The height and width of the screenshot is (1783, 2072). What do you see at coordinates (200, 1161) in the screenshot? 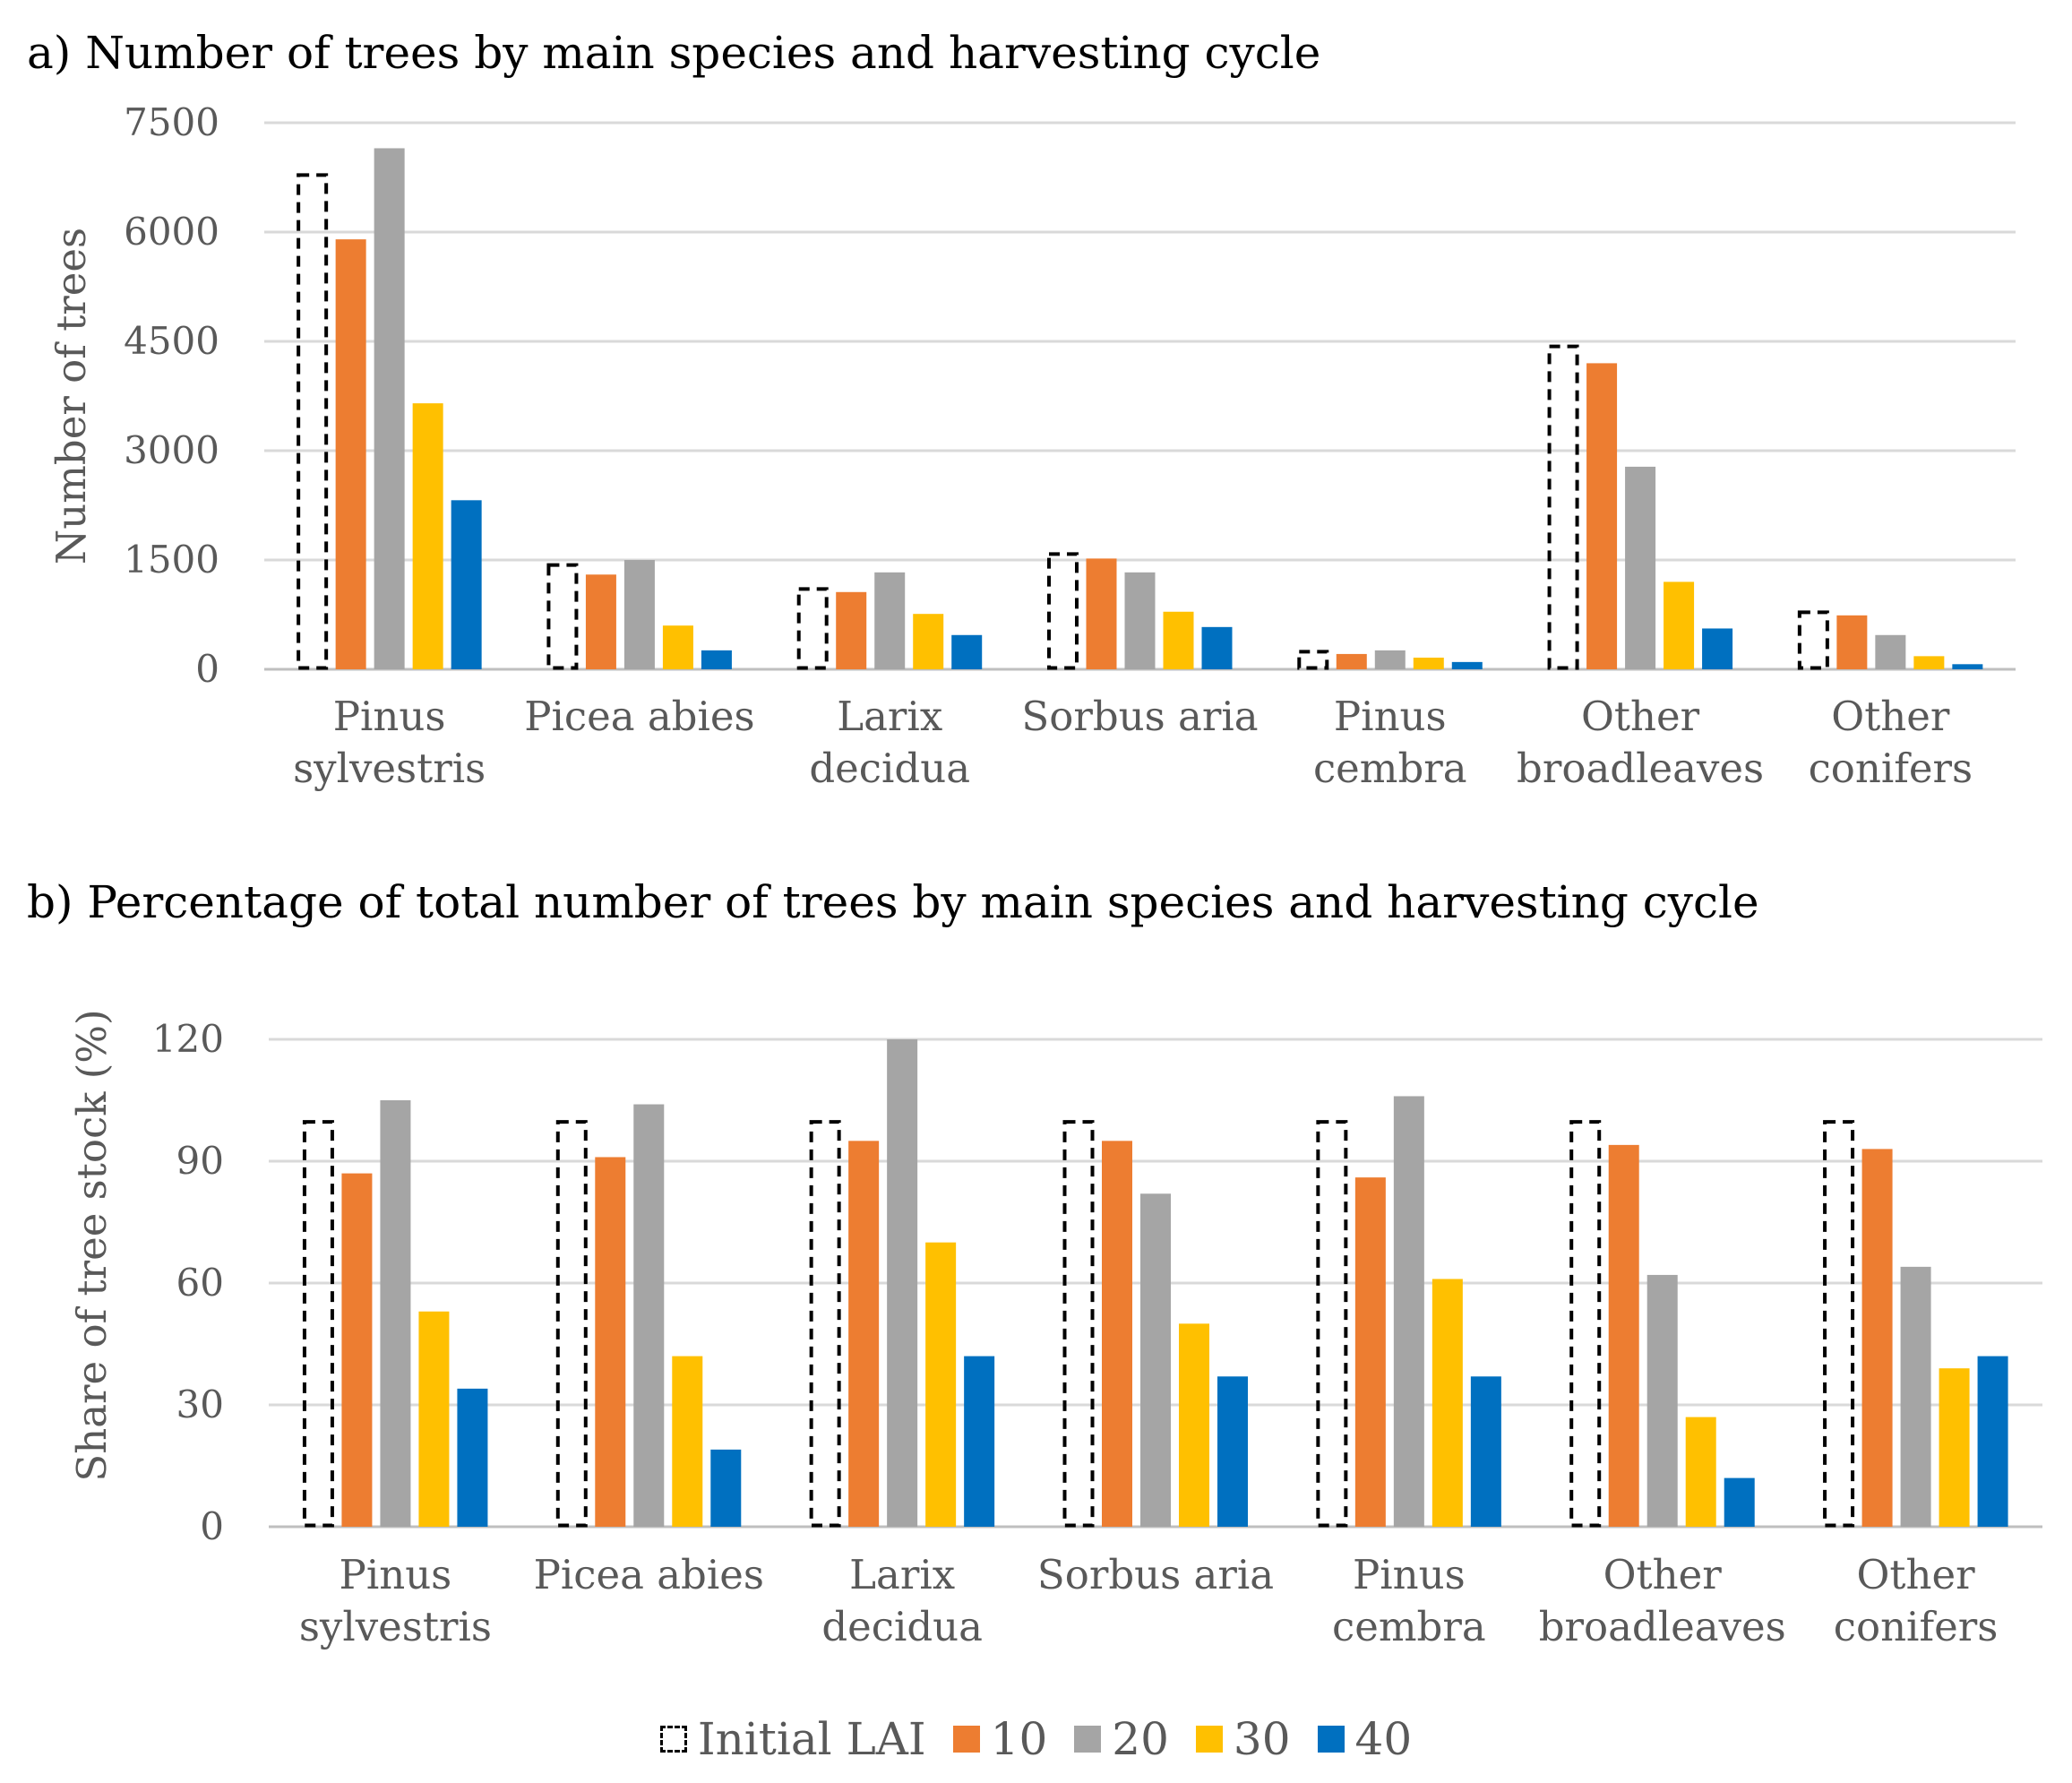
I see `y-tick-label: 90` at bounding box center [200, 1161].